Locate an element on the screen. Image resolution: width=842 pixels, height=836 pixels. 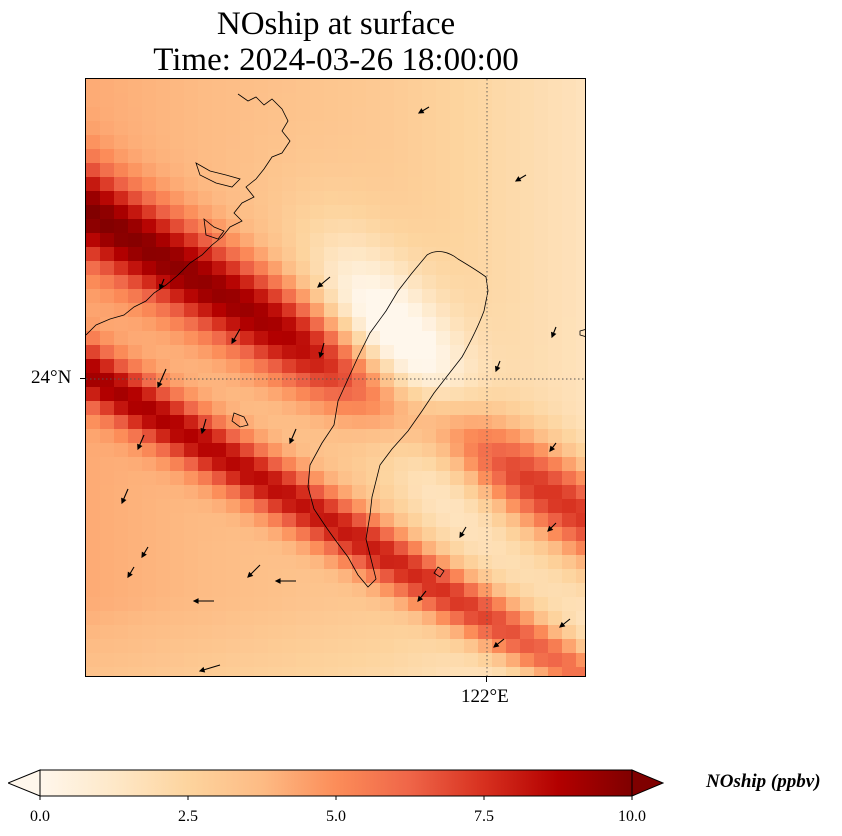
lat-tick is located at coordinates (82, 378).